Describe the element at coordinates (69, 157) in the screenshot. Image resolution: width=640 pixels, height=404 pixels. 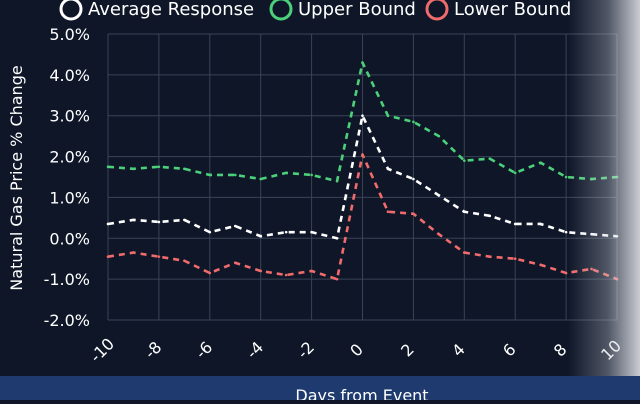
I see `y-tick-label: 2.0%` at that location.